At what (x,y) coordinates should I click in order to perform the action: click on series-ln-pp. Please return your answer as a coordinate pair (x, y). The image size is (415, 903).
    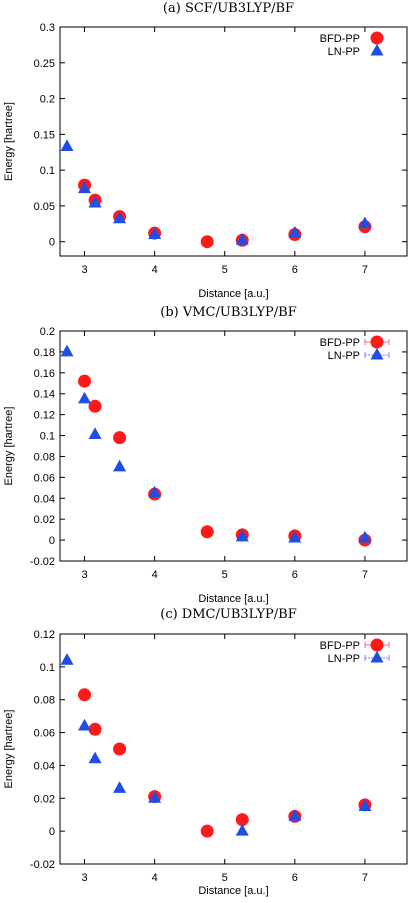
    Looking at the image, I should click on (216, 192).